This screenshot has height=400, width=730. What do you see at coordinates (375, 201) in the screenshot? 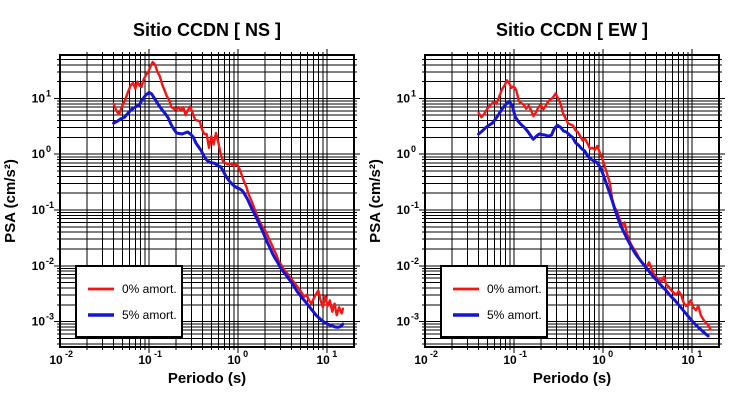
I see `y-axis-label-ew: PSA (cm/s²)` at bounding box center [375, 201].